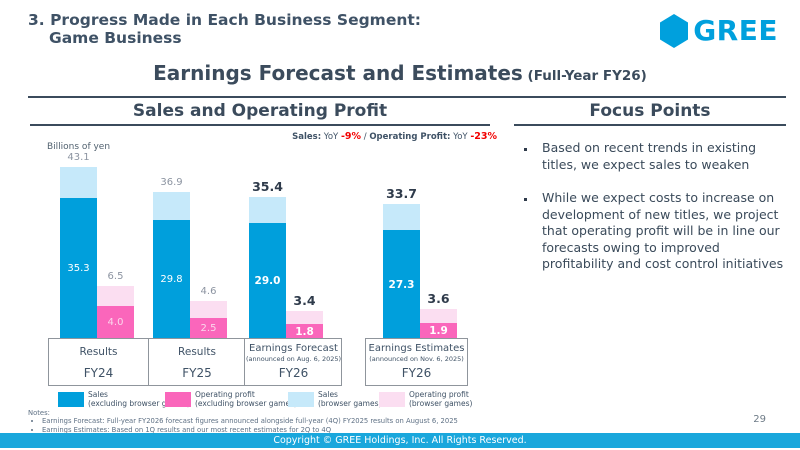  Describe the element at coordinates (460, 137) in the screenshot. I see `yoy-op-yoy: YoY` at that location.